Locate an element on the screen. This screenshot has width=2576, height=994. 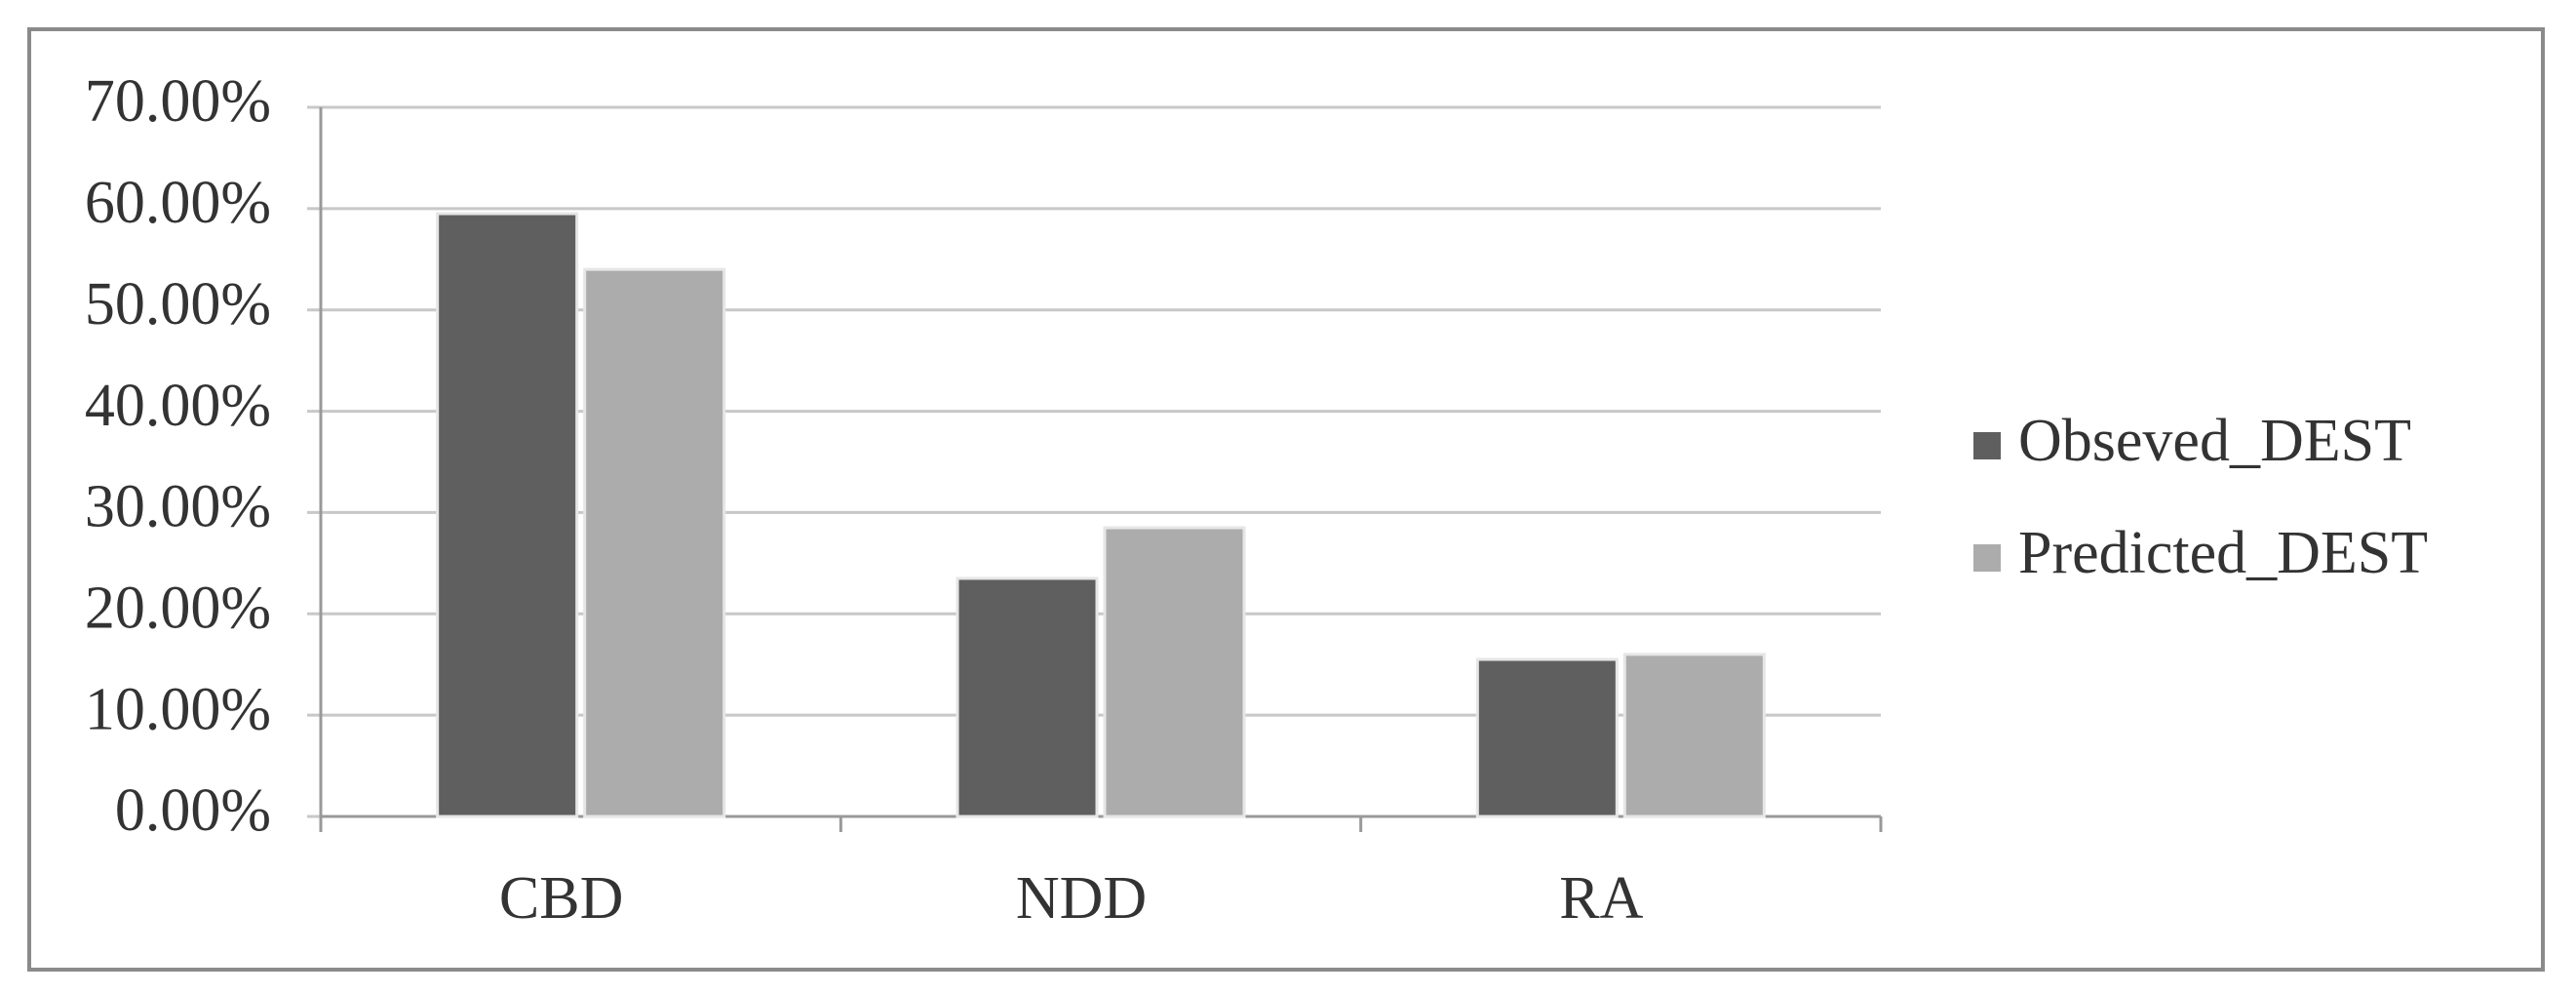
y-tick-label: 20.00% is located at coordinates (178, 609).